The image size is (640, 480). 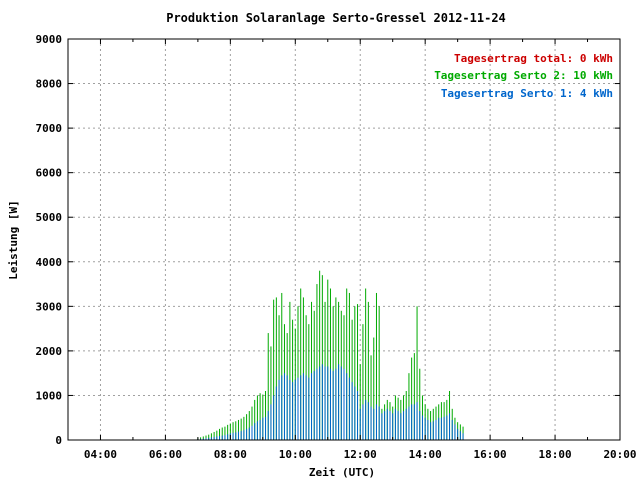 I want to click on y-tick-label: 3000, so click(x=49, y=306).